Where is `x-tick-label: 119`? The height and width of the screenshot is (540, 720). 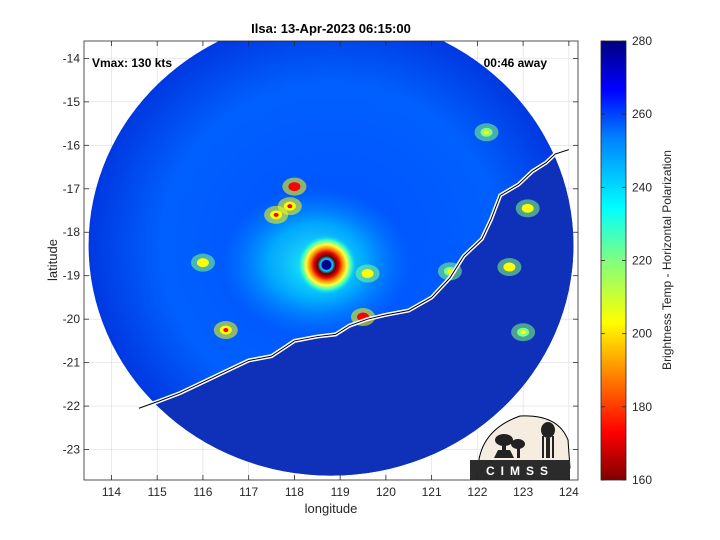 x-tick-label: 119 is located at coordinates (340, 492).